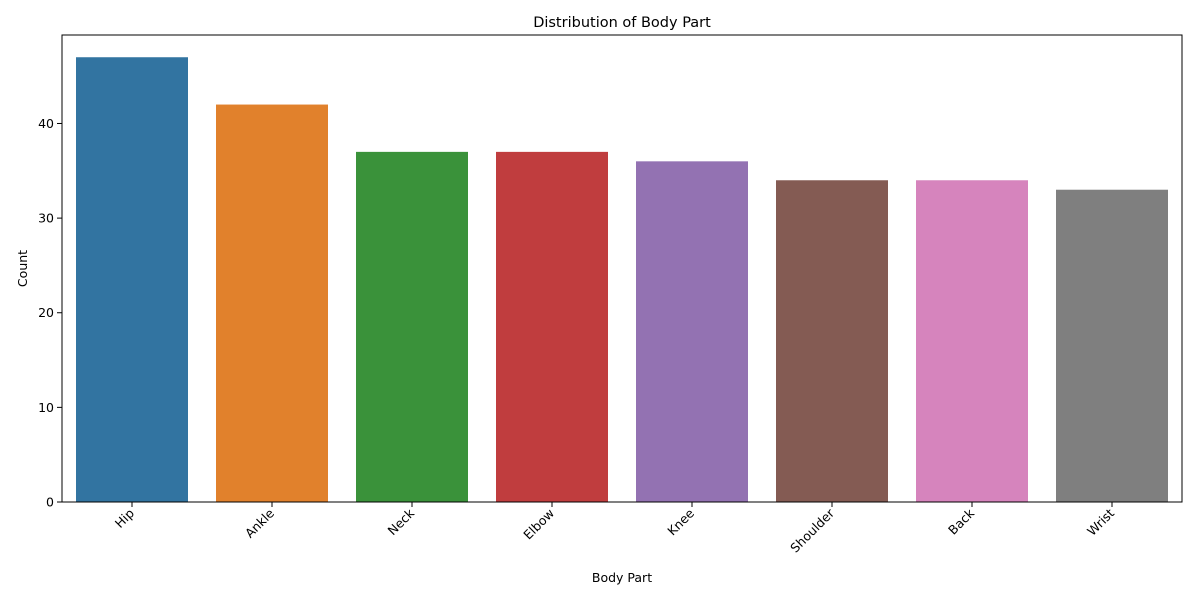 The image size is (1200, 600). What do you see at coordinates (538, 524) in the screenshot?
I see `x-tick-label: Elbow` at bounding box center [538, 524].